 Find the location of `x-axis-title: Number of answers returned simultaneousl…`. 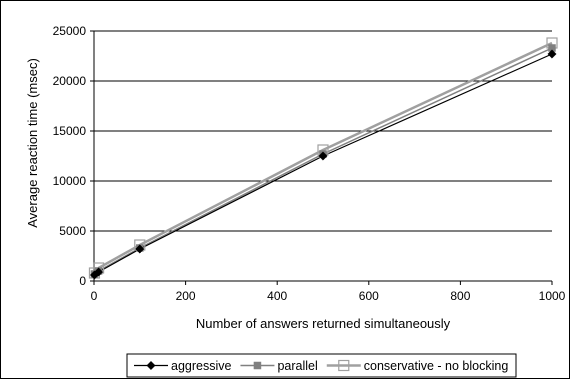

x-axis-title: Number of answers returned simultaneousl… is located at coordinates (323, 323).